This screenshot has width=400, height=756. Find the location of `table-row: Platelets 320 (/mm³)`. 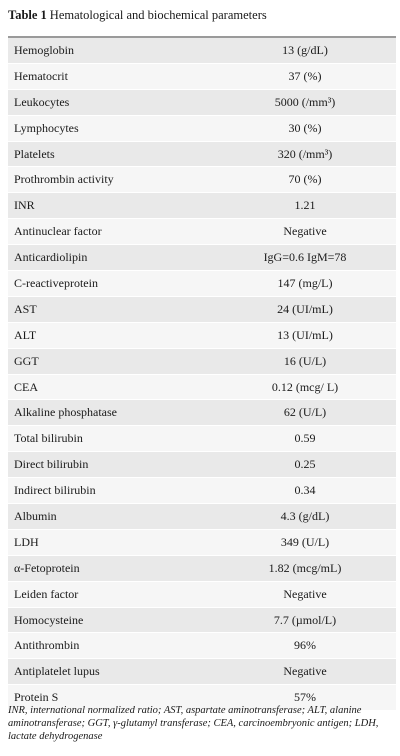

table-row: Platelets 320 (/mm³) is located at coordinates (202, 154).